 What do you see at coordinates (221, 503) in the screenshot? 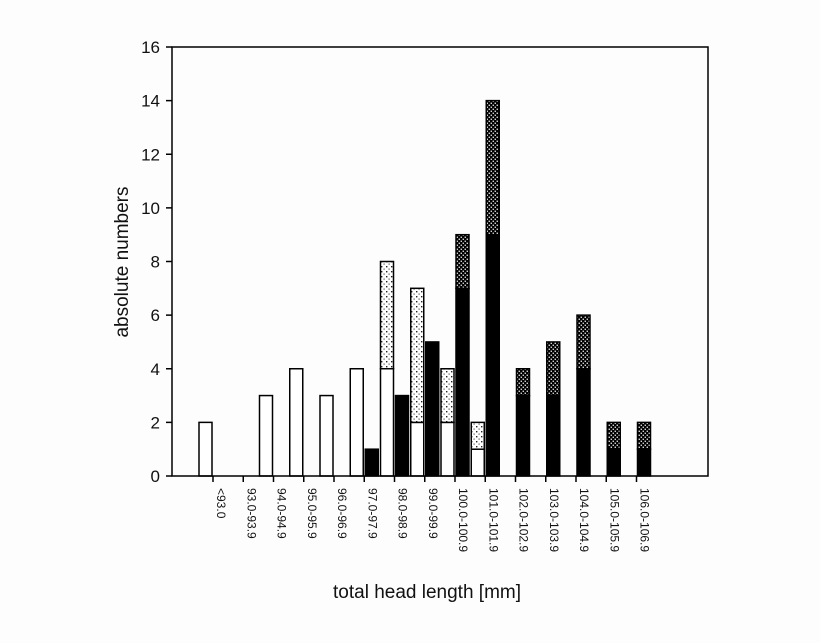
I see `x-tick-label: <93.0` at bounding box center [221, 503].